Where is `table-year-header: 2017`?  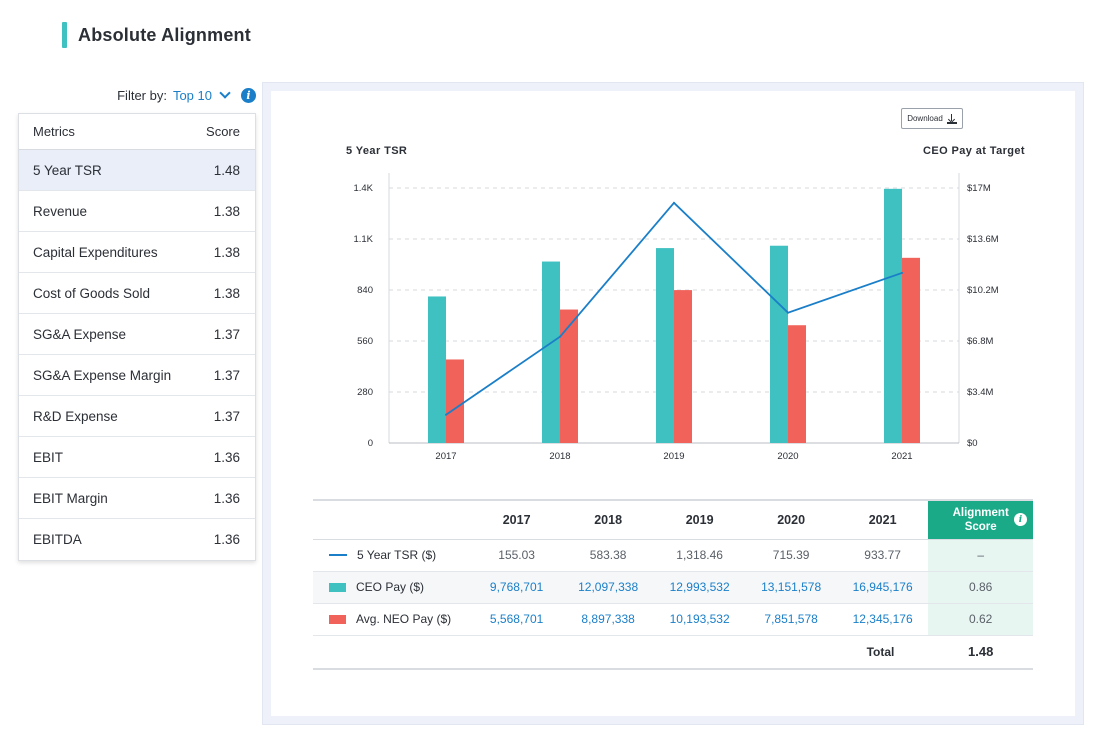
table-year-header: 2017 is located at coordinates (516, 519).